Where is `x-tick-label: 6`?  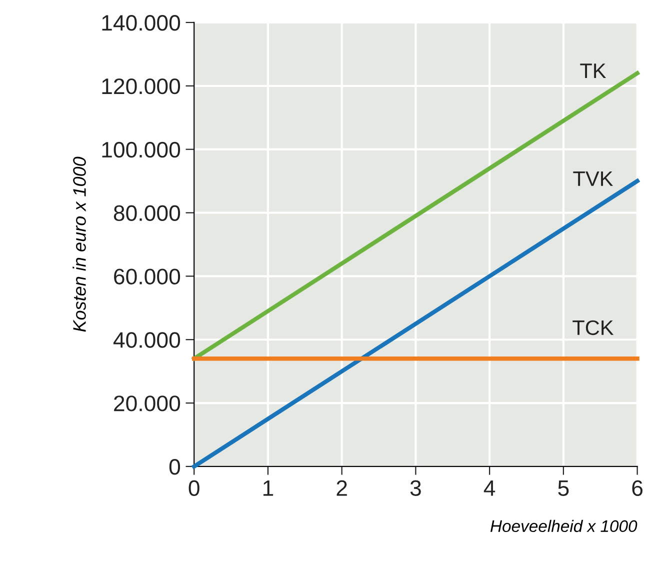 x-tick-label: 6 is located at coordinates (637, 488).